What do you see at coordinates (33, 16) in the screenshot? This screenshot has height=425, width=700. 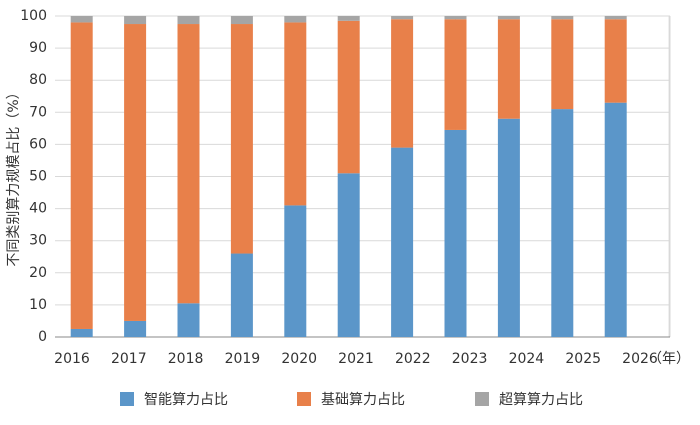 I see `y-tick-label: 100` at bounding box center [33, 16].